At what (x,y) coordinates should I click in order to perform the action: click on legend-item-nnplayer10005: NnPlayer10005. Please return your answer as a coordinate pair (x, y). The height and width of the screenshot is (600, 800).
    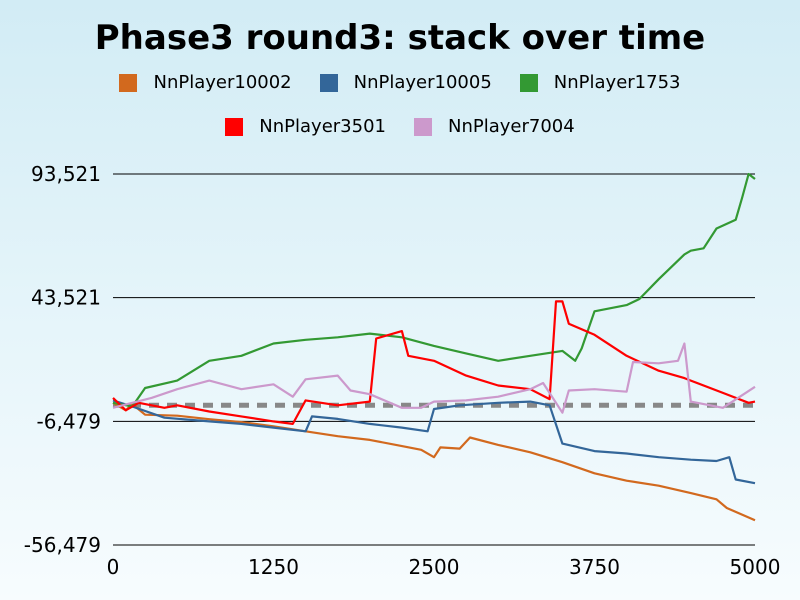
    Looking at the image, I should click on (405, 82).